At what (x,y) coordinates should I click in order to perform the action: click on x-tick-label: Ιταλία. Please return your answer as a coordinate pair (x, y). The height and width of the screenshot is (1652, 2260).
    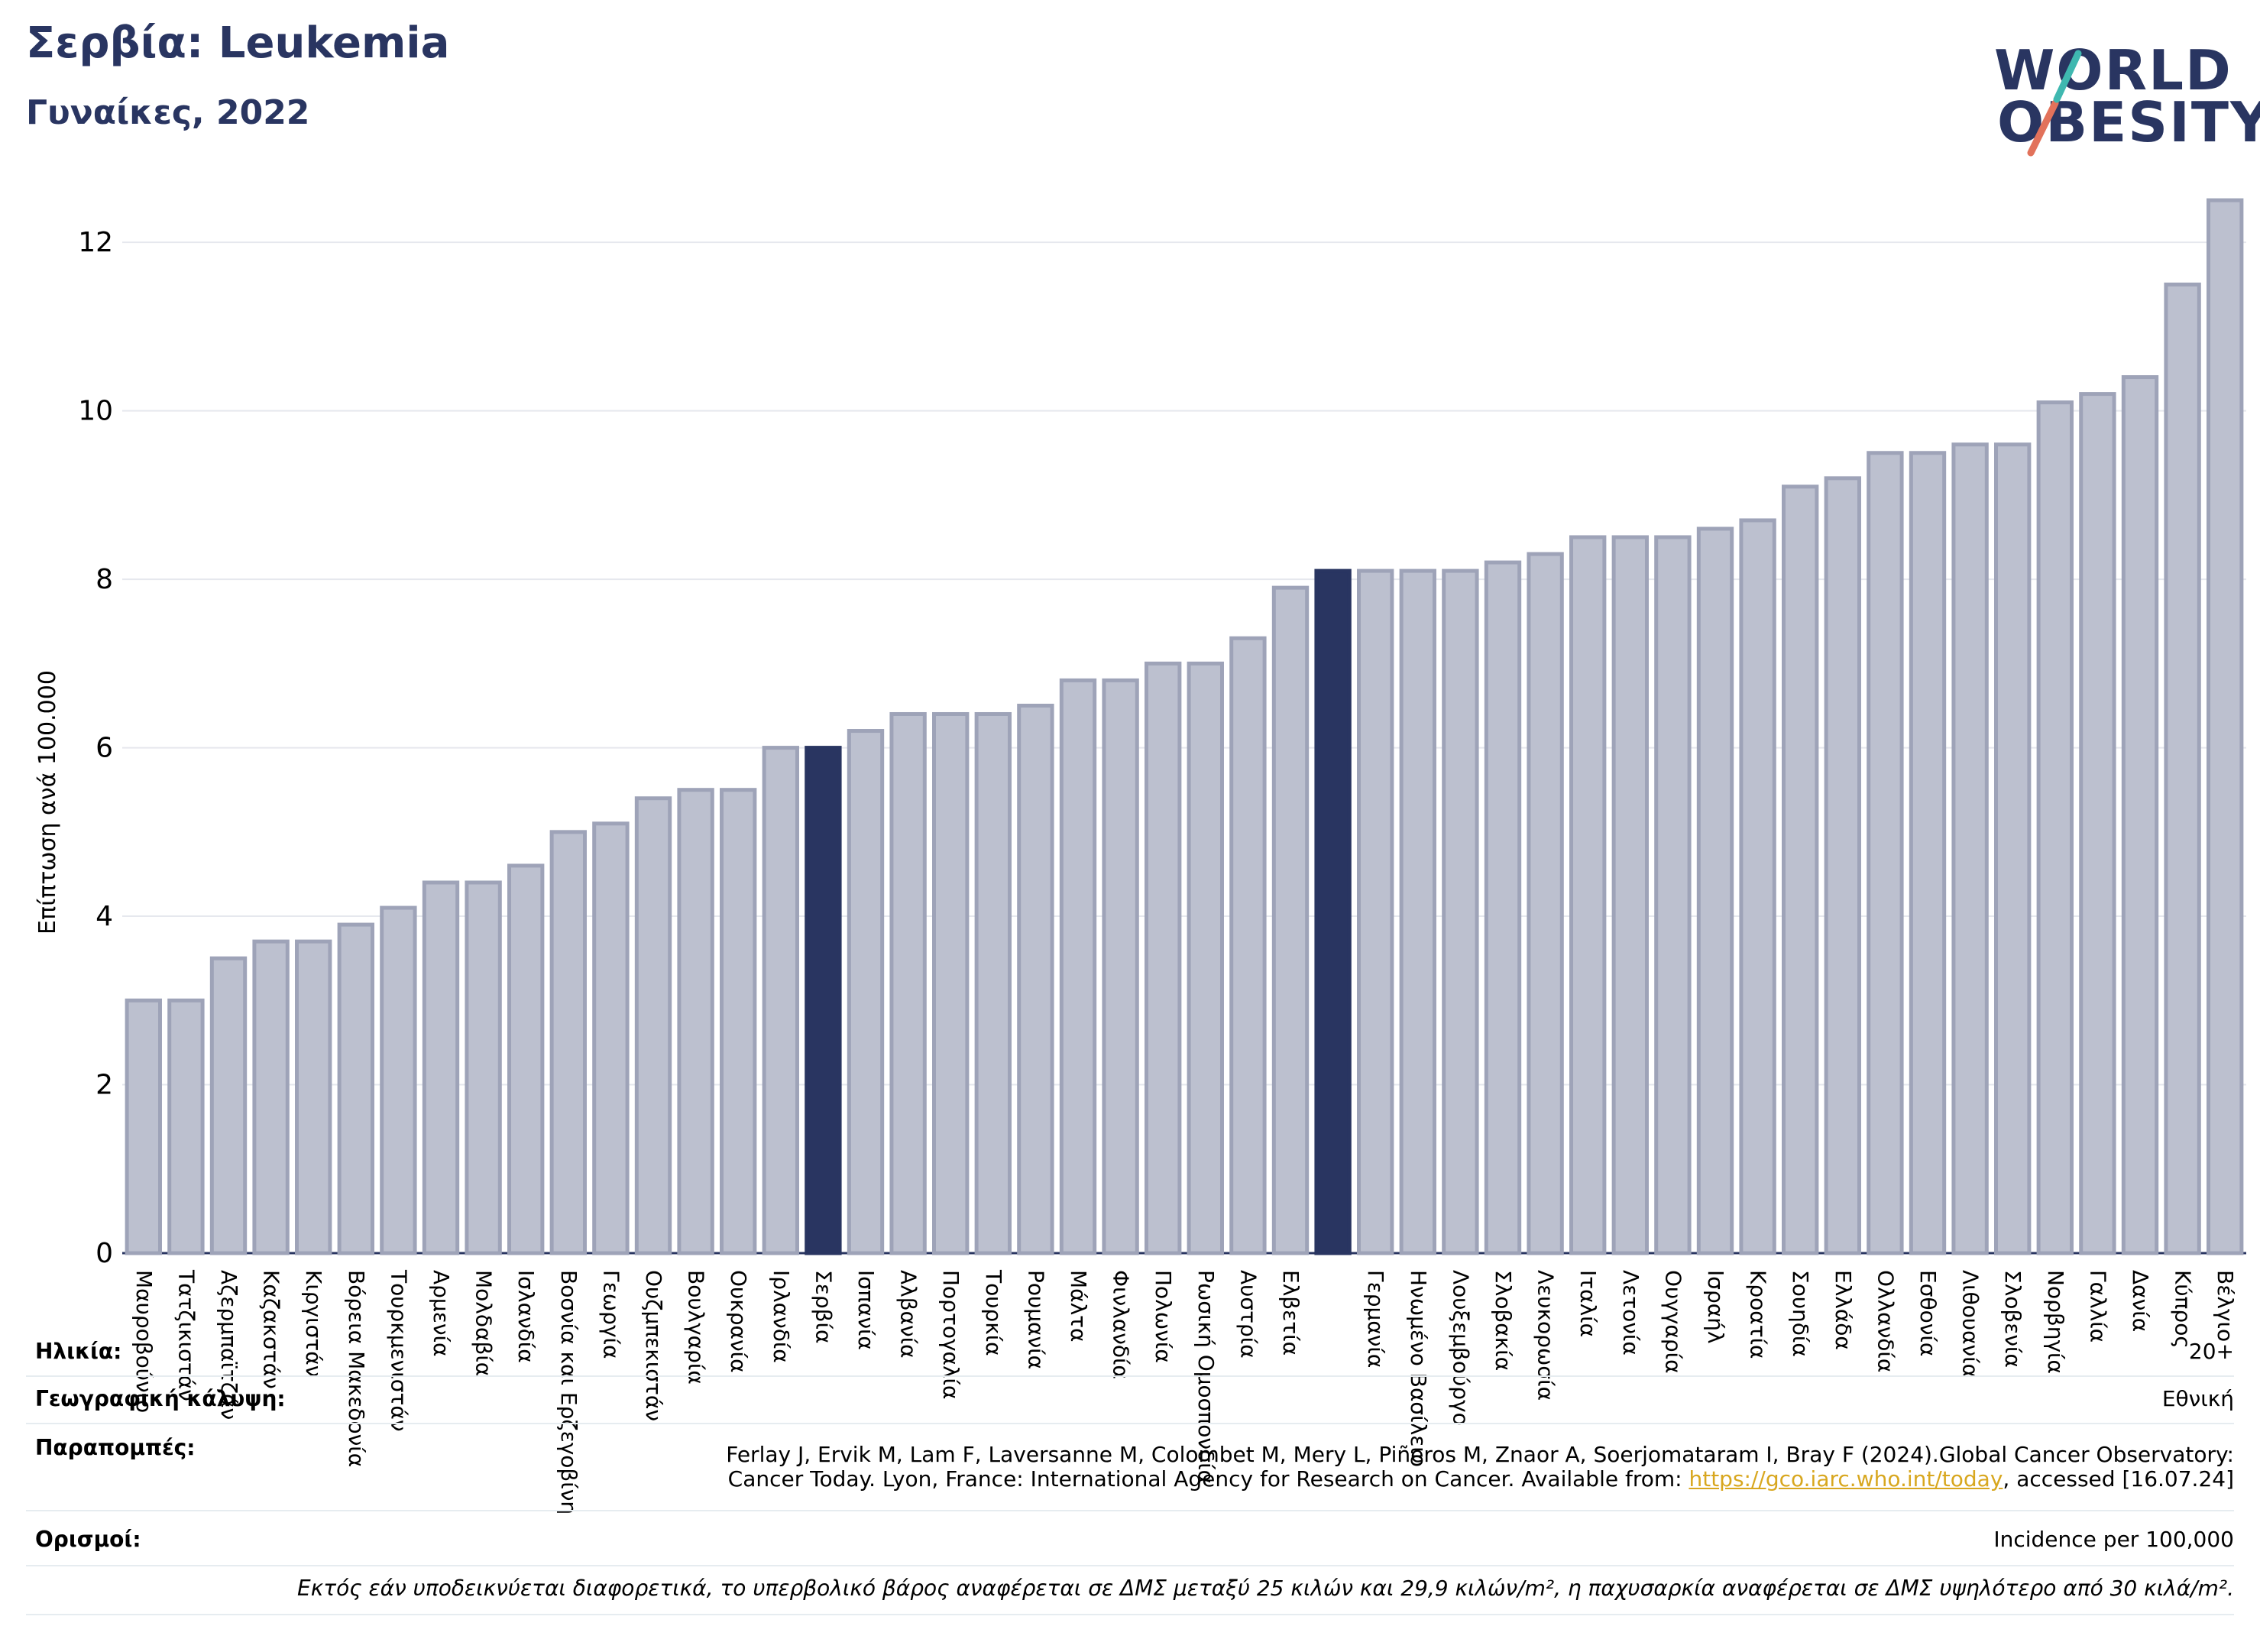
    Looking at the image, I should click on (1588, 1303).